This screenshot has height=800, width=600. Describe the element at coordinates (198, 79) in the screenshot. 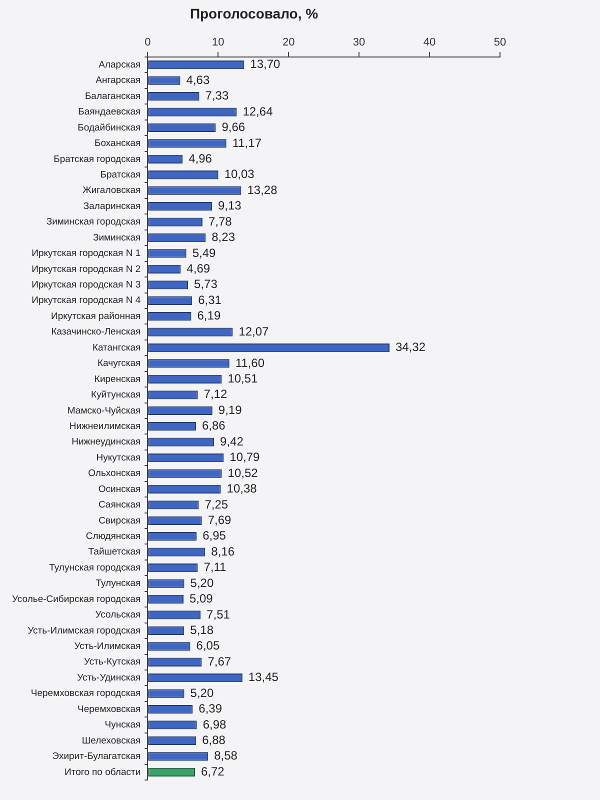

I see `data-label: 4,63` at that location.